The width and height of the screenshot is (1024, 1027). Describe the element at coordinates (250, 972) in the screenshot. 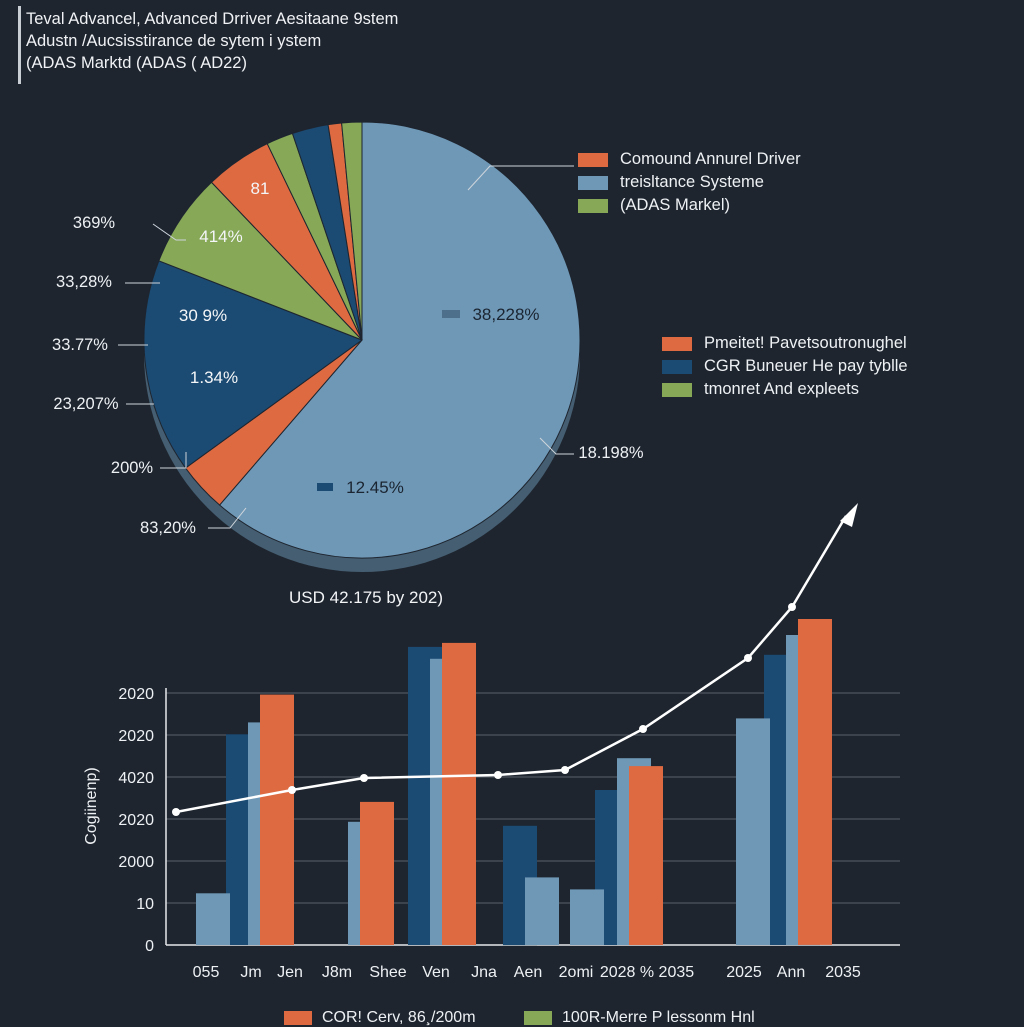

I see `x-tick-label: Jm` at that location.